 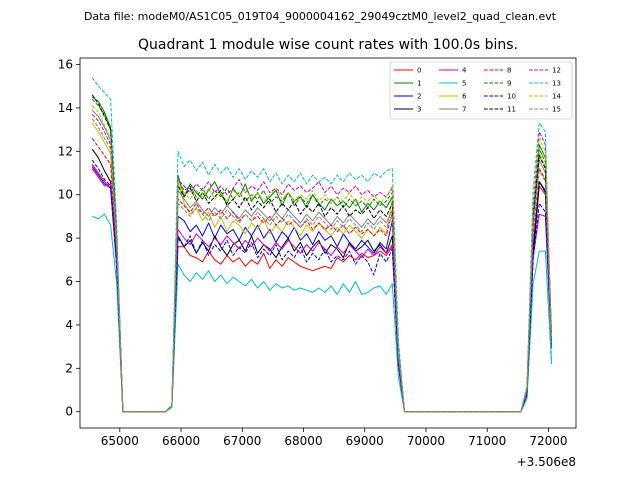 I want to click on x-tick-label: 71000, so click(x=487, y=441).